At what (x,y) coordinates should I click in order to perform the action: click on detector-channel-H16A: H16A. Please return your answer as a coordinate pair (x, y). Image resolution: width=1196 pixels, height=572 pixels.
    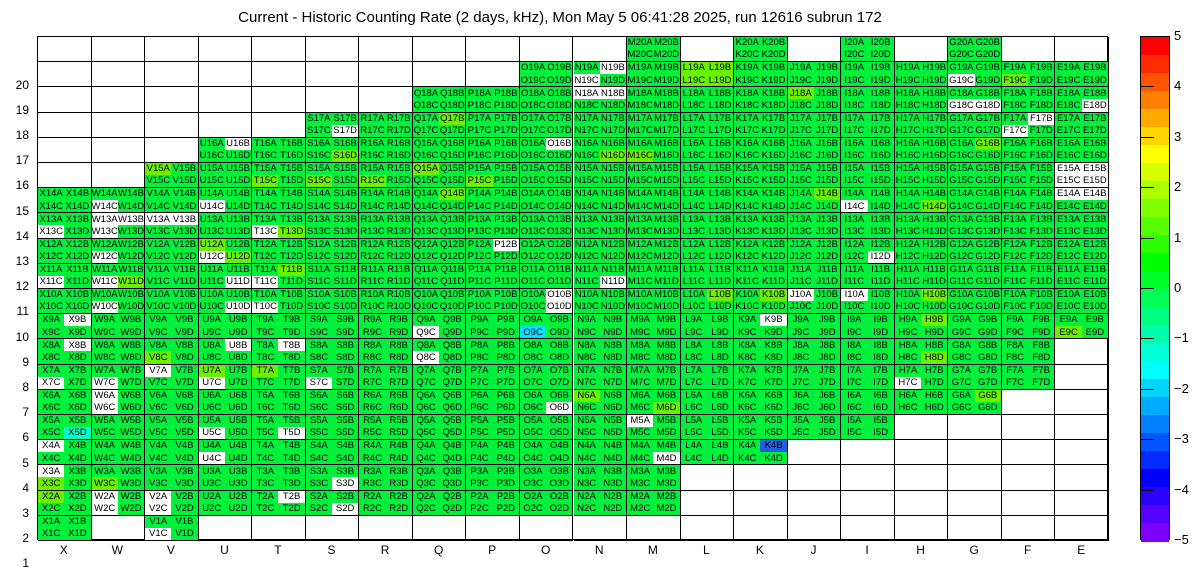
    Looking at the image, I should click on (908, 143).